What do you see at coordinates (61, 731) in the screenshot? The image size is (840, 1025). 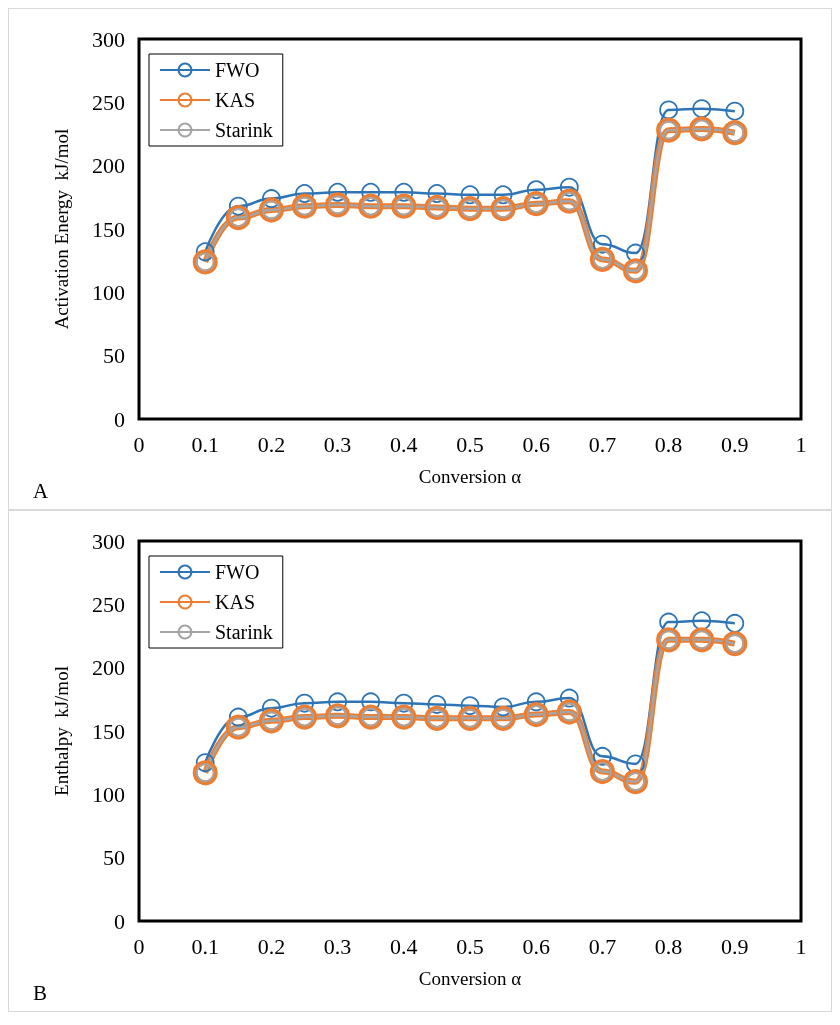 I see `y-axis-title: Enthalpy kJ/mol` at bounding box center [61, 731].